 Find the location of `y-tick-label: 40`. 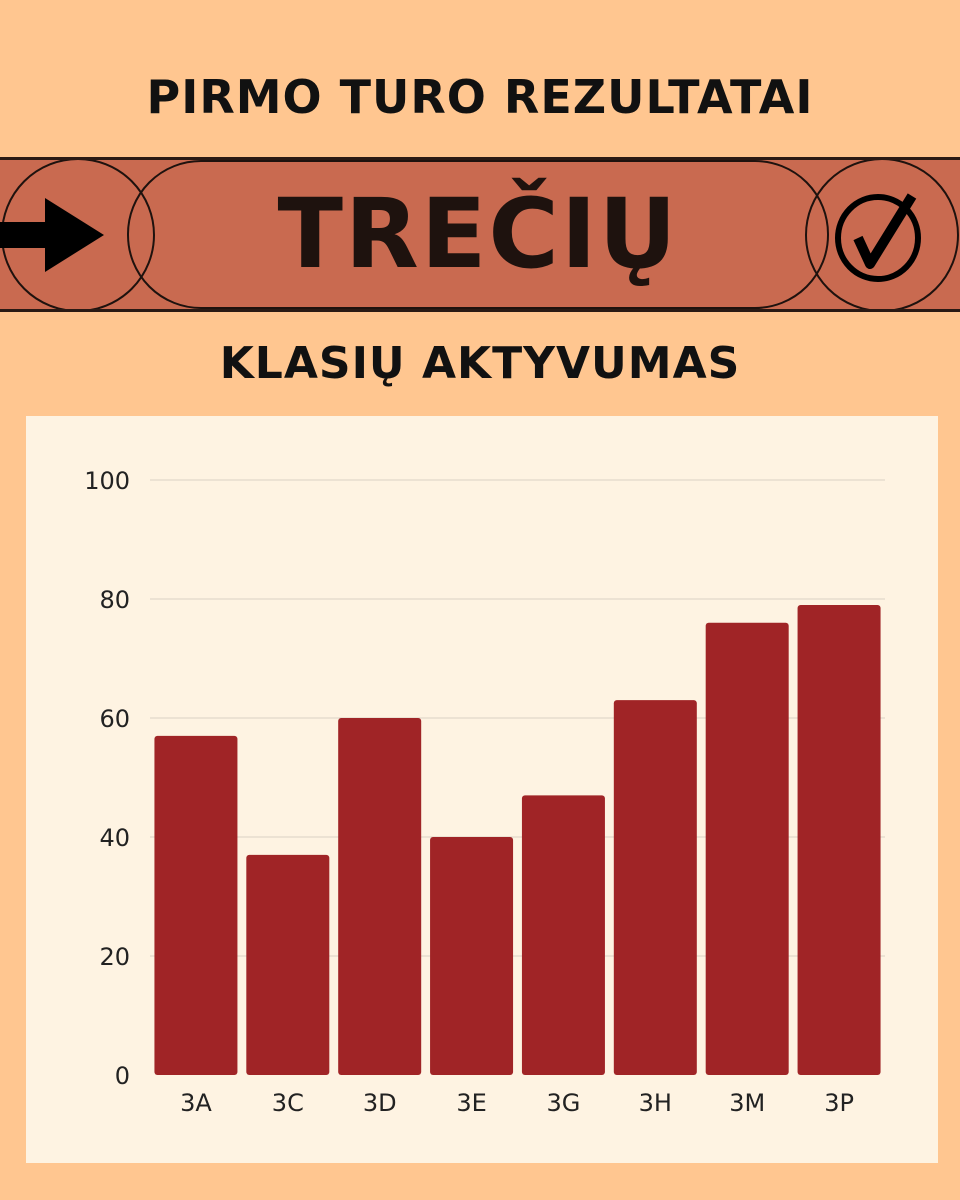

y-tick-label: 40 is located at coordinates (114, 838).